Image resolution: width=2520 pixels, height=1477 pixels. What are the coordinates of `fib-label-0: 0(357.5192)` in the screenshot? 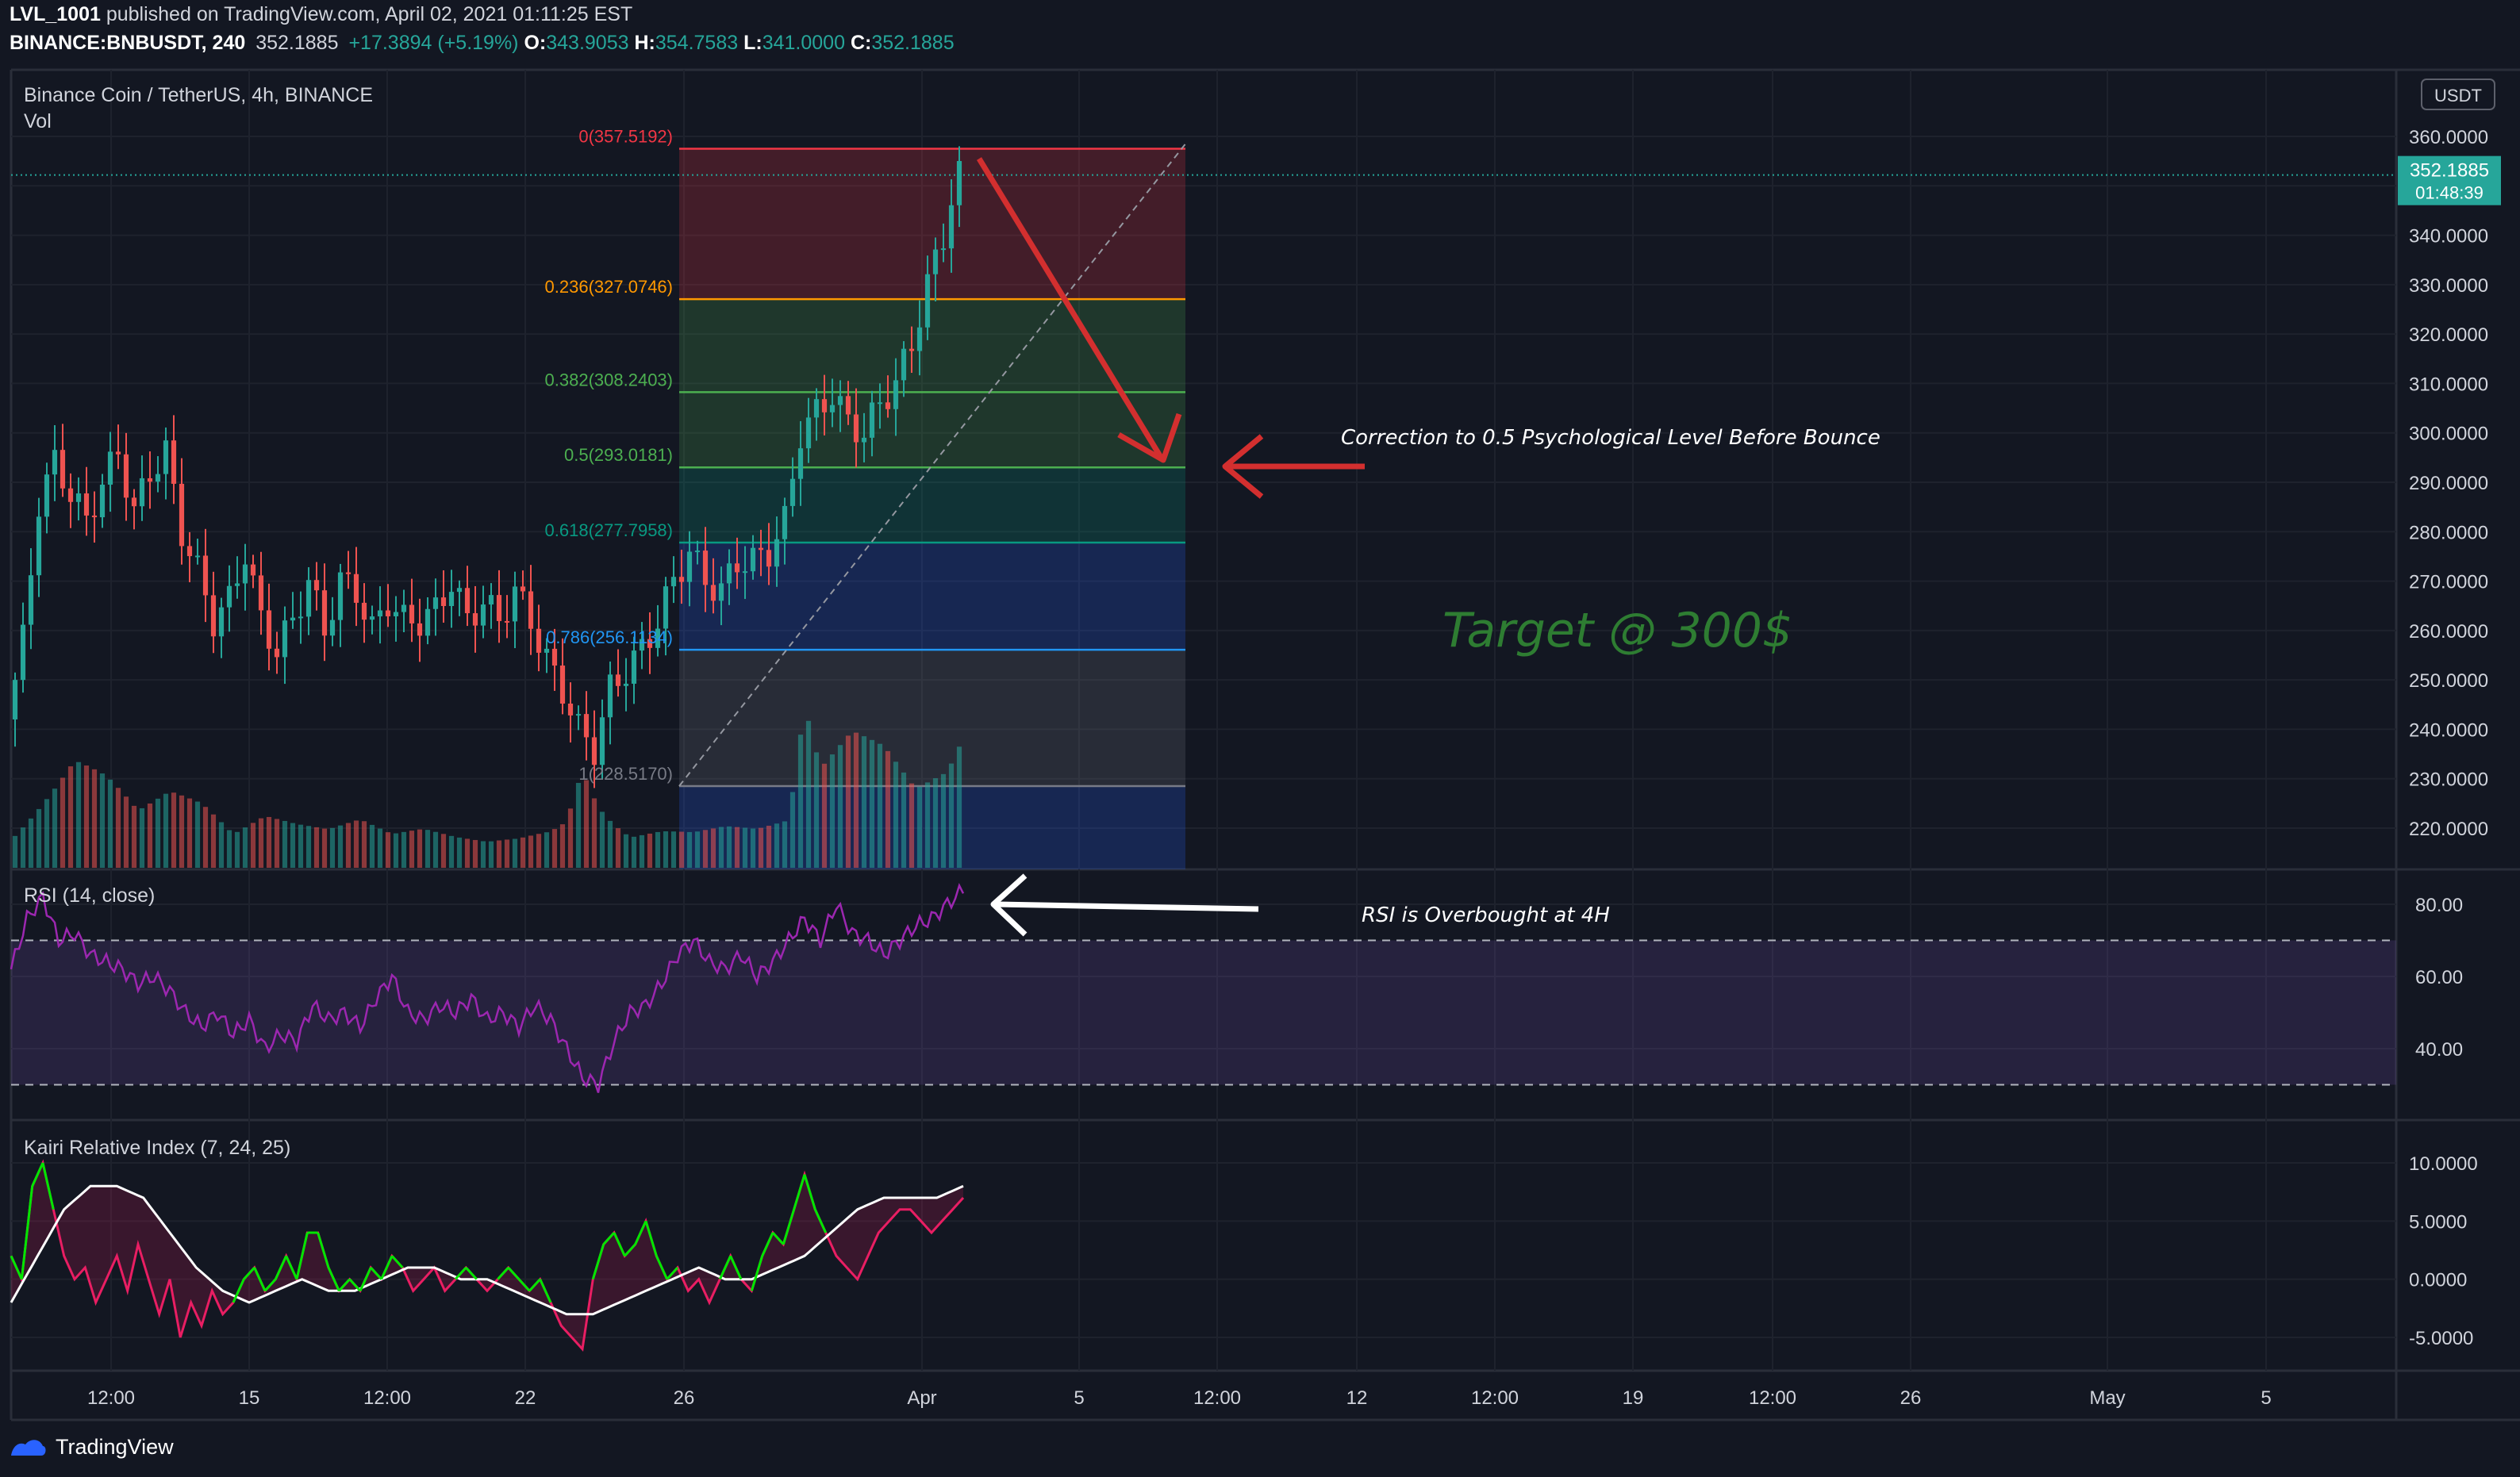 It's located at (625, 136).